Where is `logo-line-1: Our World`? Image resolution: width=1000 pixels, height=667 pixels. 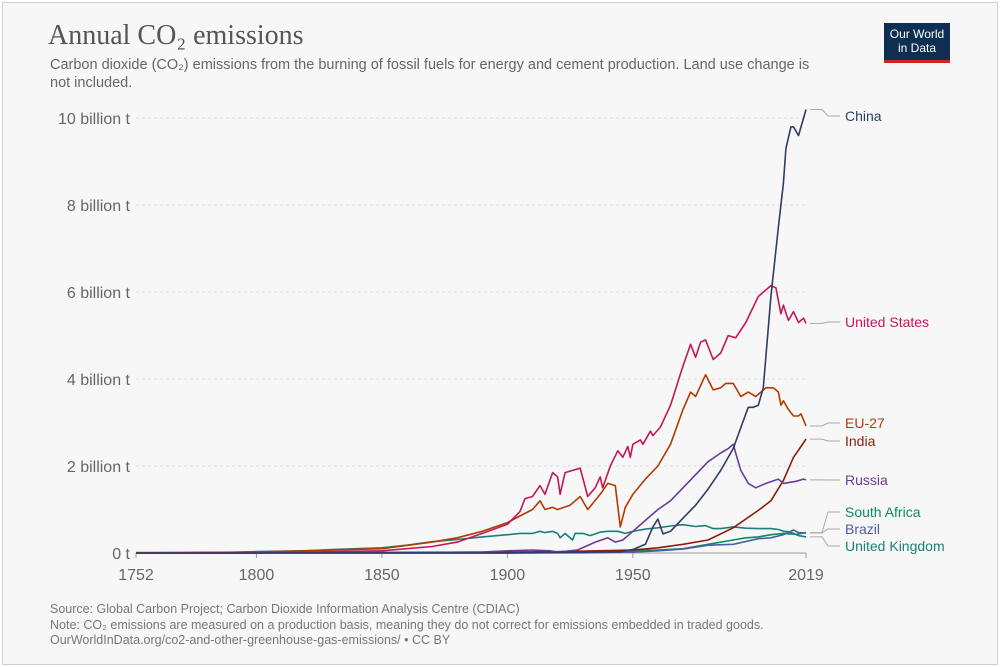 logo-line-1: Our World is located at coordinates (917, 34).